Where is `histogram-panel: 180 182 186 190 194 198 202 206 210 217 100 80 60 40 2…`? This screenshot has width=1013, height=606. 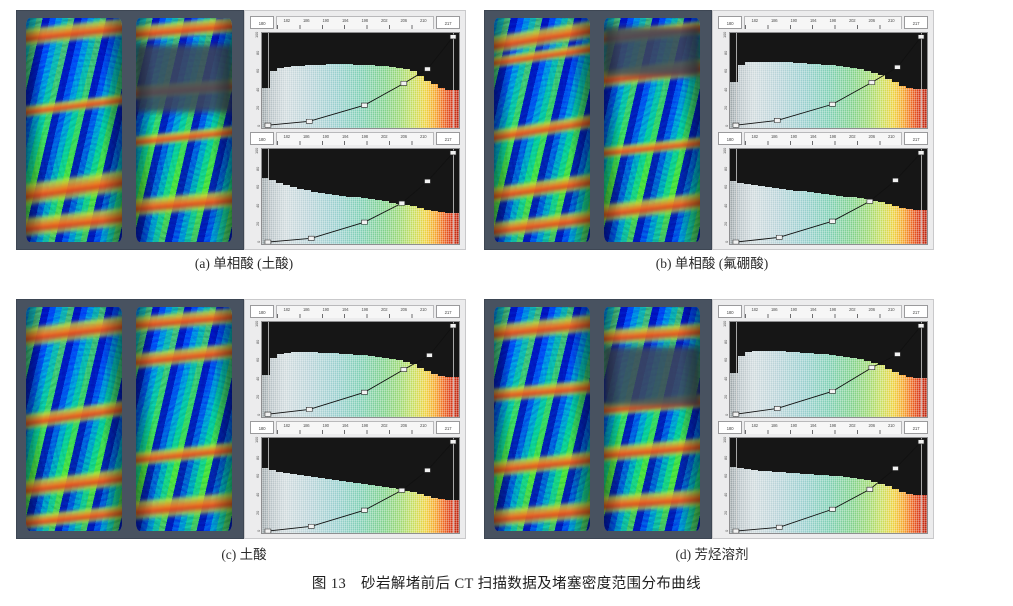
histogram-panel: 180 182 186 190 194 198 202 206 210 217 100 80 60 40 2… is located at coordinates (823, 72).